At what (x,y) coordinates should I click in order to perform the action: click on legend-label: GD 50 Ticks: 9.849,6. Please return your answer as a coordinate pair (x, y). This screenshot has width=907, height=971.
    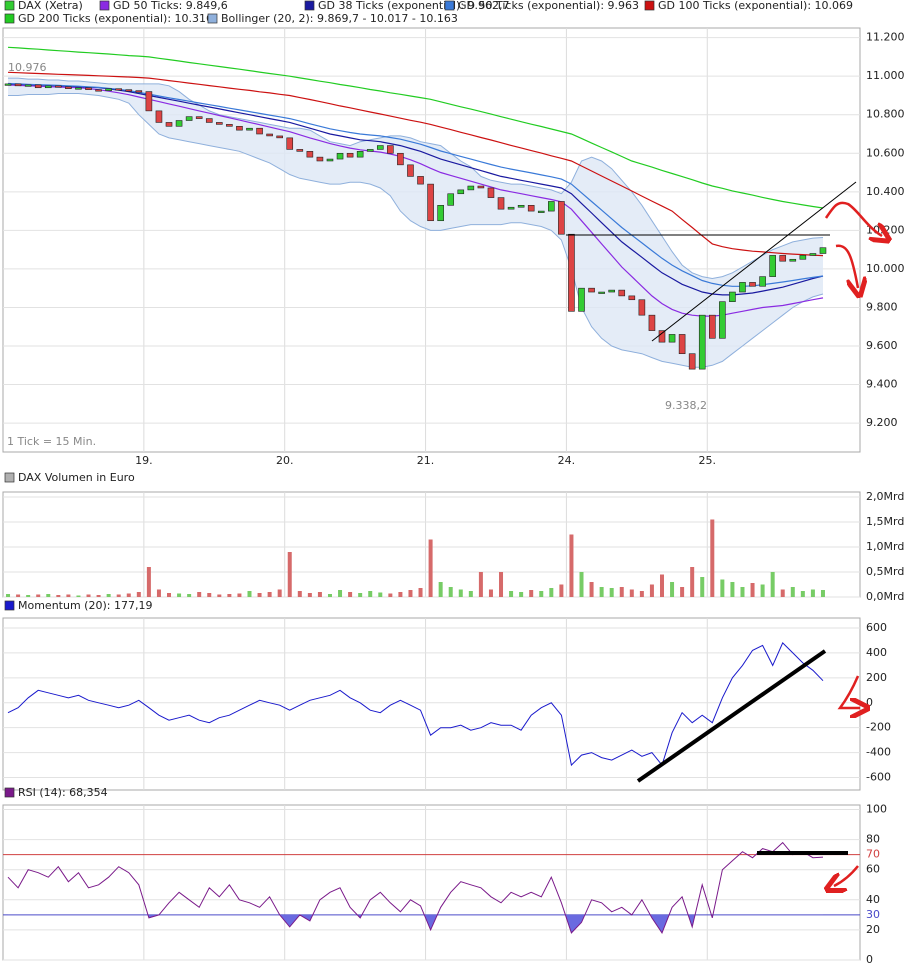
    Looking at the image, I should click on (170, 6).